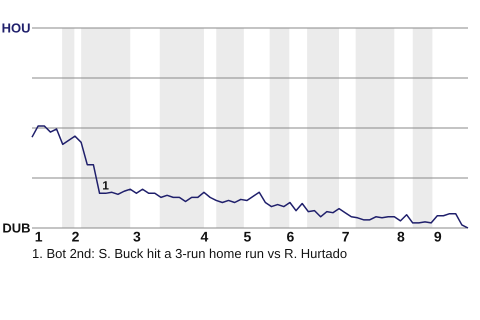 The width and height of the screenshot is (480, 320). I want to click on x-tick-label: 7, so click(346, 236).